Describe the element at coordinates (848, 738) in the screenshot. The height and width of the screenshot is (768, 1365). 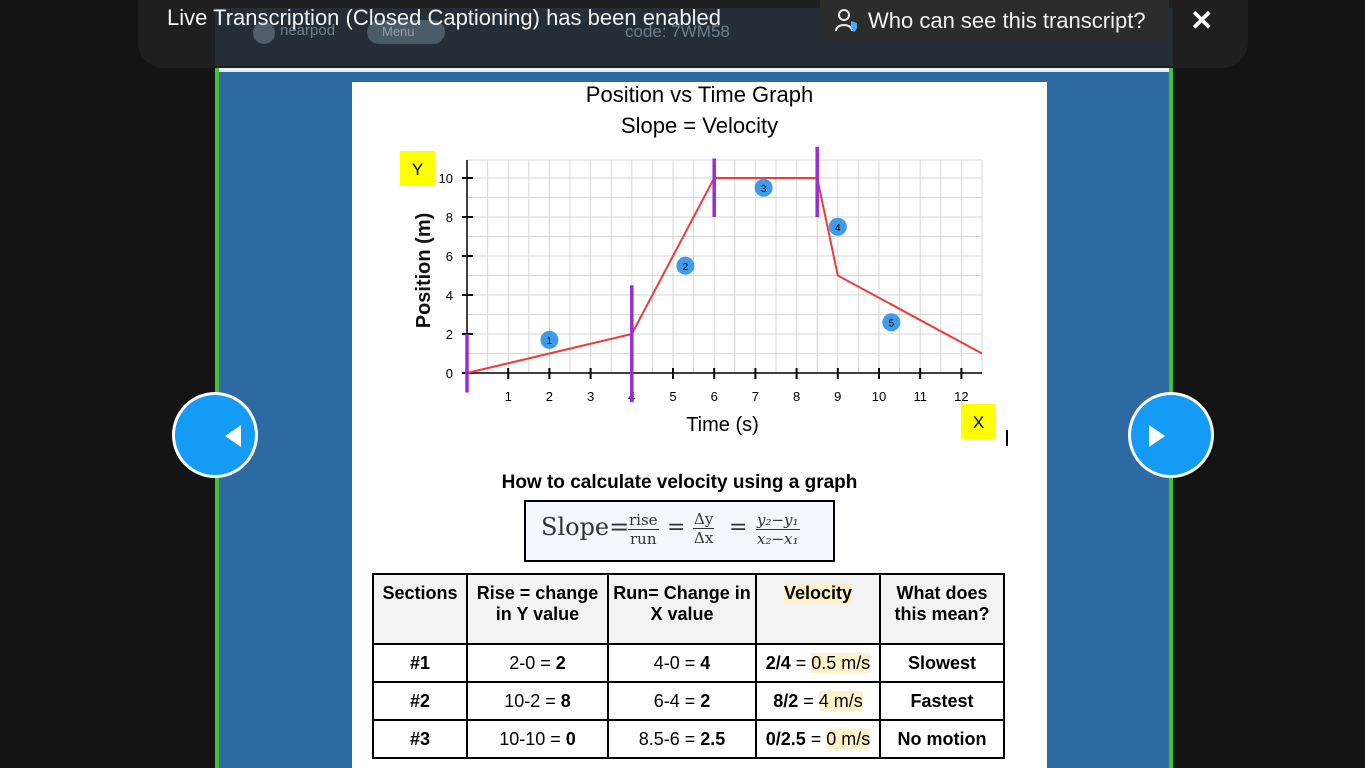
I see `row-velocity-value: 0 m/s` at that location.